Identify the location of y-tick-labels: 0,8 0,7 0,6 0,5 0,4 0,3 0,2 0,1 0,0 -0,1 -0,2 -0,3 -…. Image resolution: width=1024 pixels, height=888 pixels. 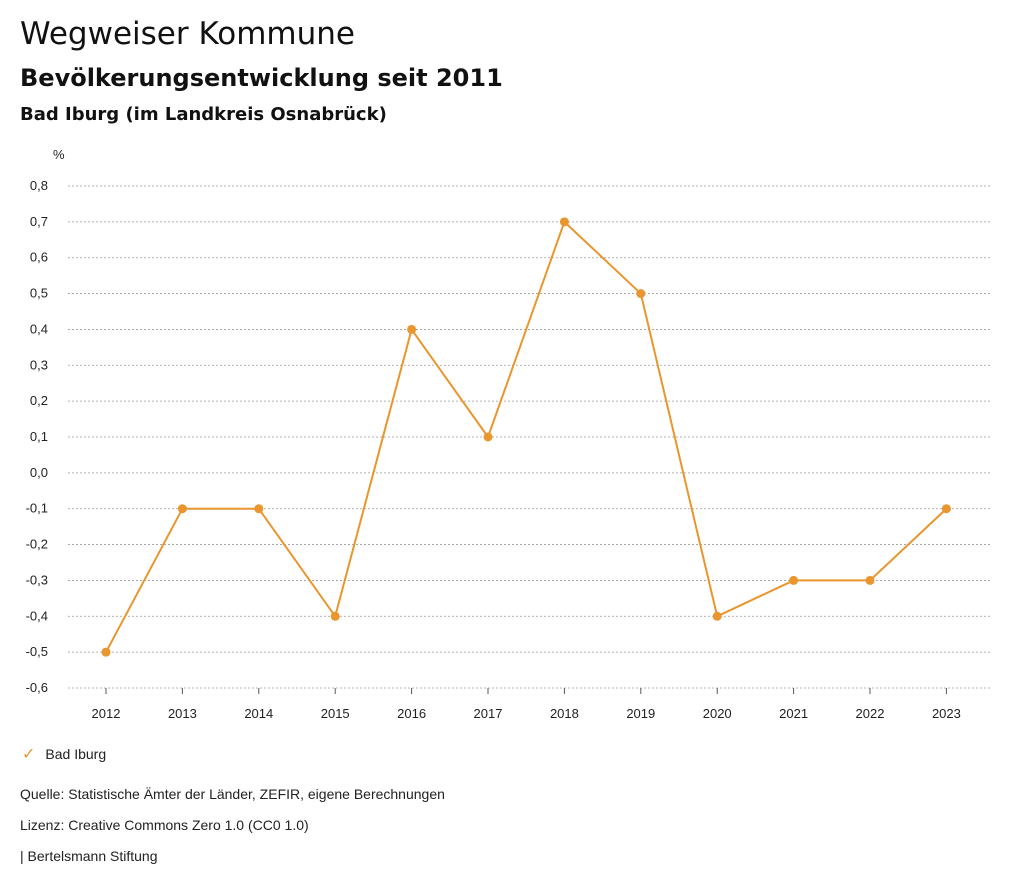
(37, 436).